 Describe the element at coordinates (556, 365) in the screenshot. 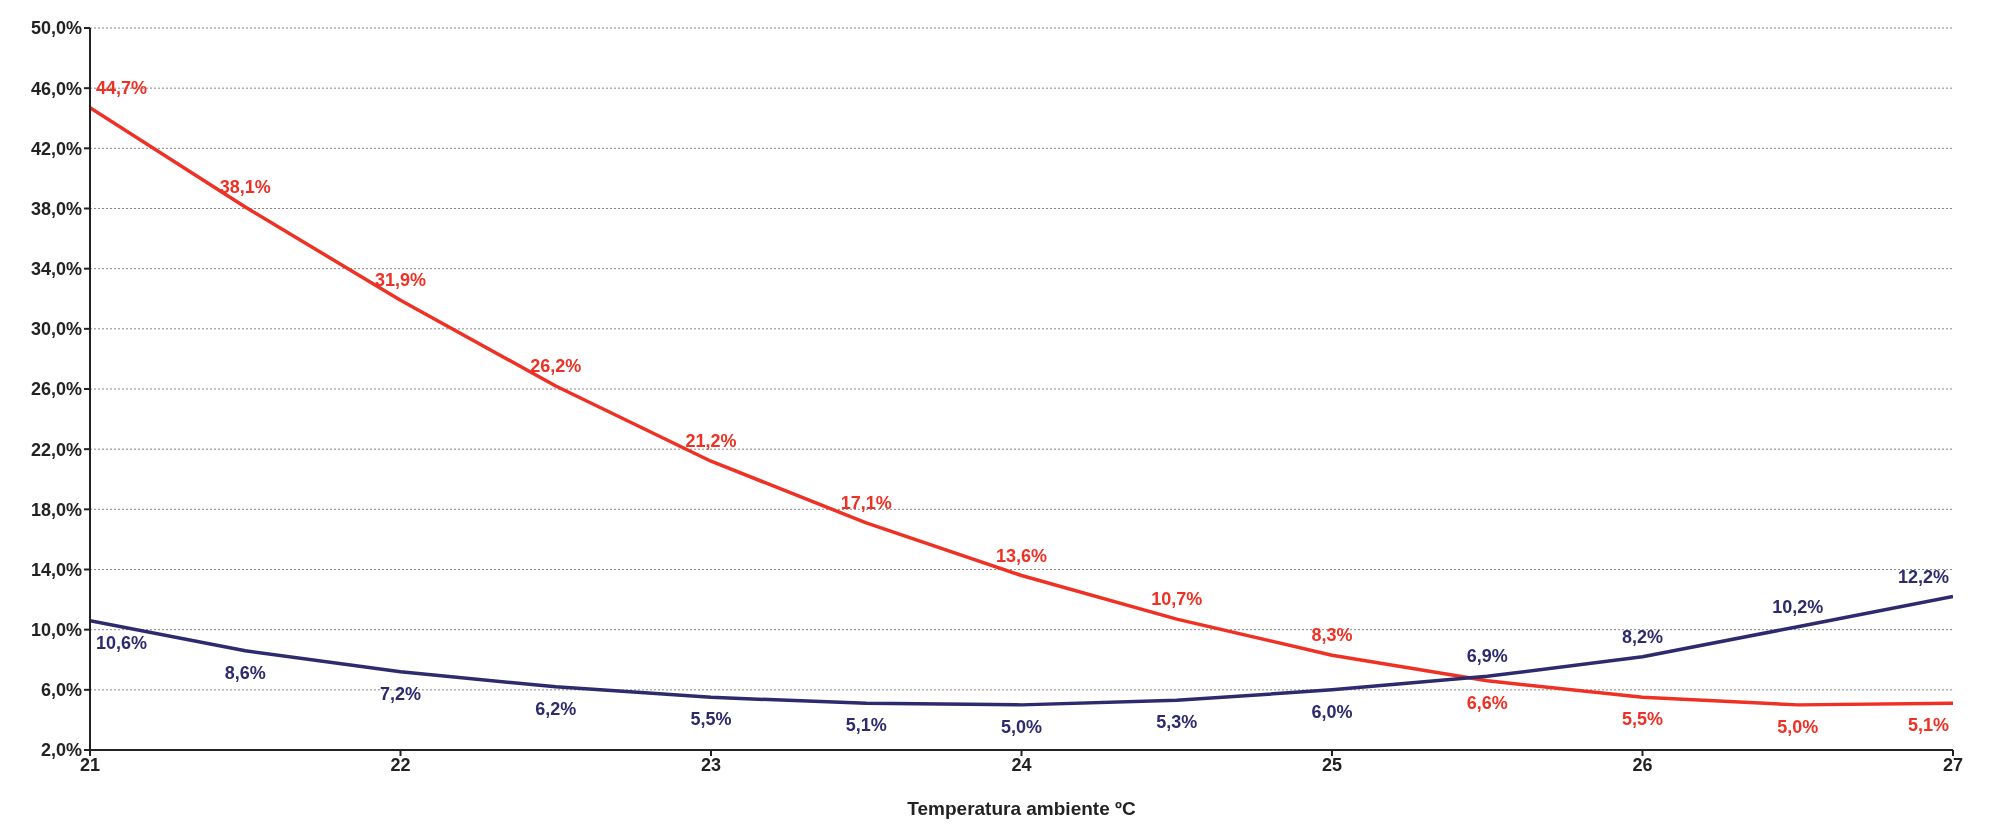

I see `data-label: 26,2%` at that location.